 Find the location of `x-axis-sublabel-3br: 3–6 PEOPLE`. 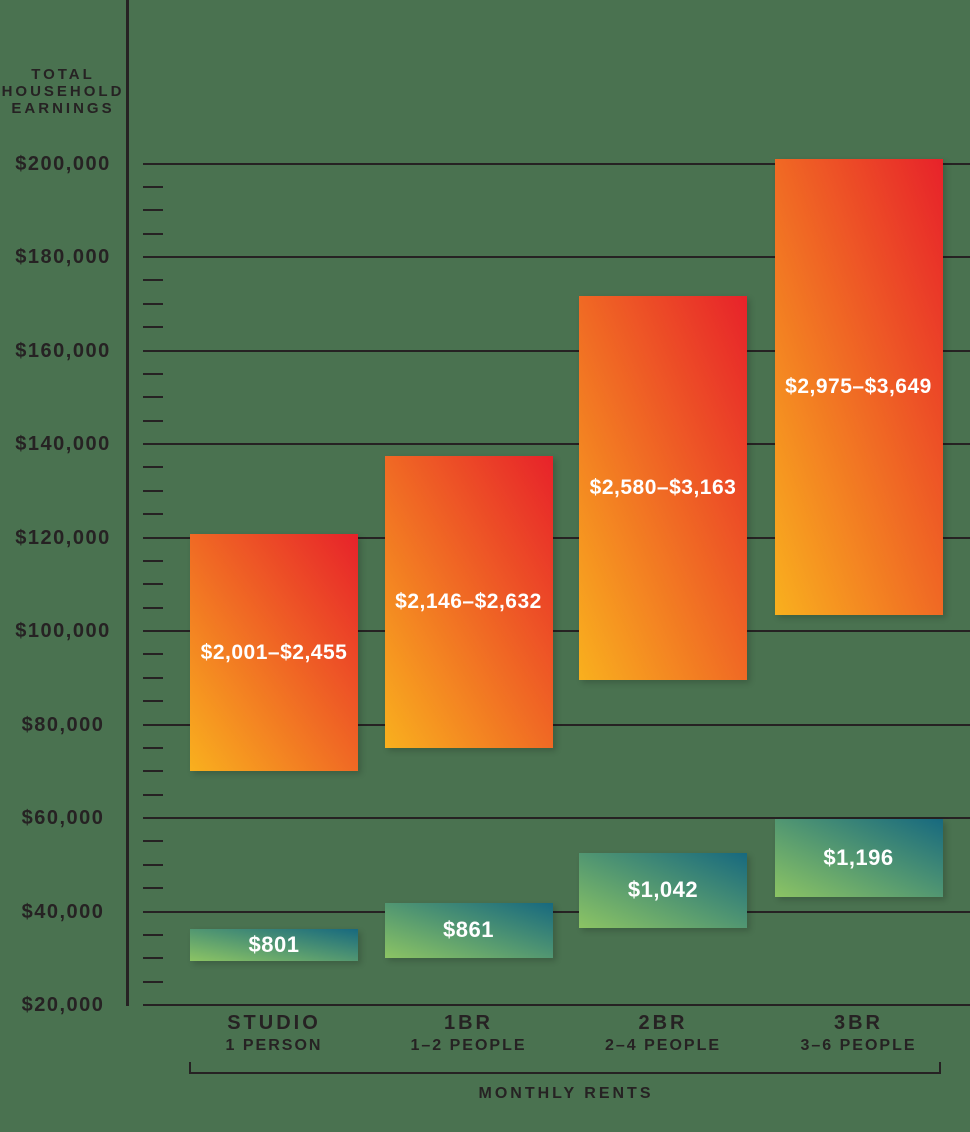

x-axis-sublabel-3br: 3–6 PEOPLE is located at coordinates (858, 1045).